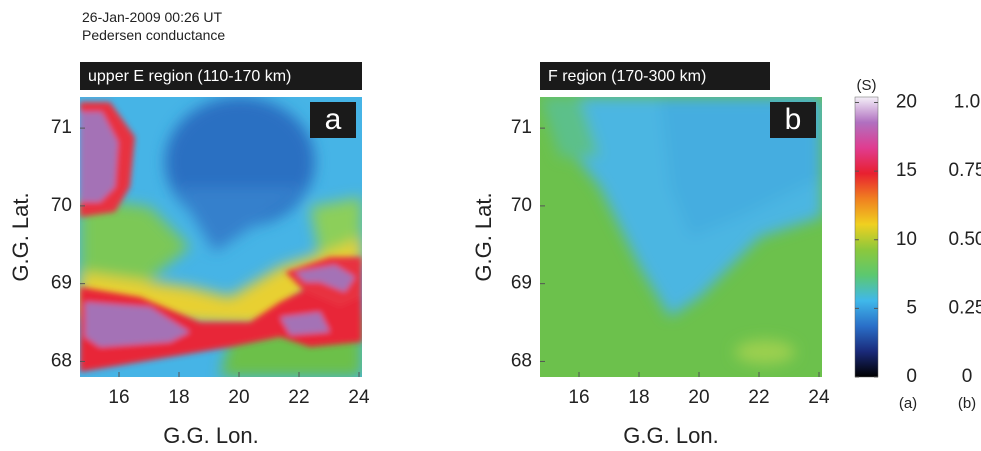  Describe the element at coordinates (908, 403) in the screenshot. I see `colorbar-label: (a)` at that location.